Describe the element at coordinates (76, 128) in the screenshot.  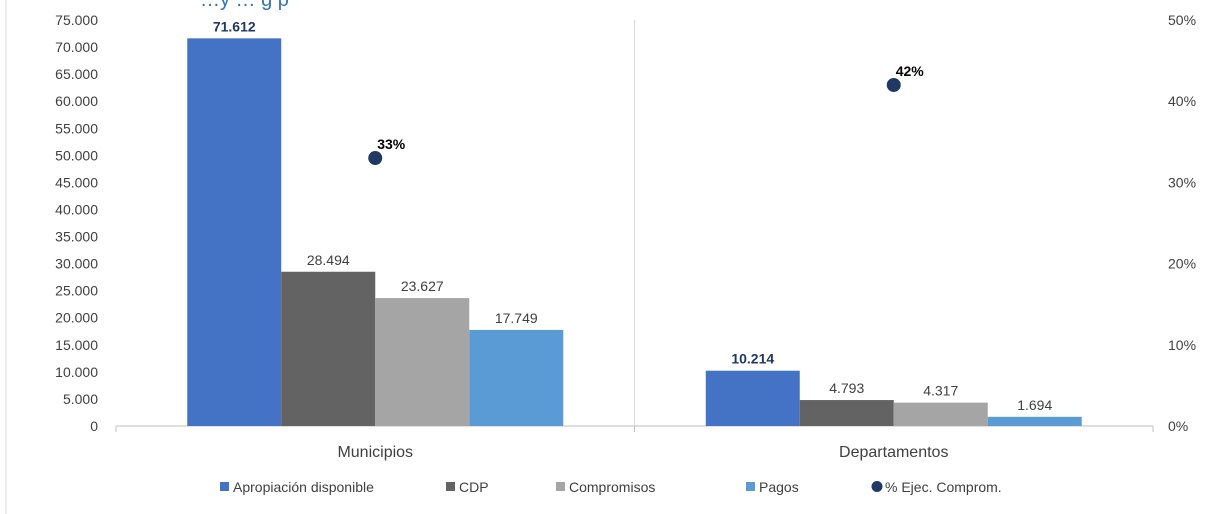
I see `y-tick-label: 55.000` at that location.